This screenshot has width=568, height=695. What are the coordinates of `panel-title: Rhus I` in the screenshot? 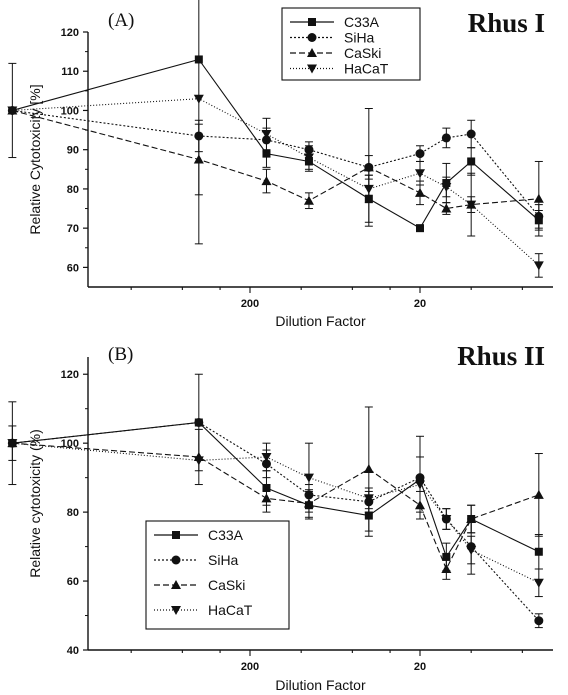 It's located at (506, 23).